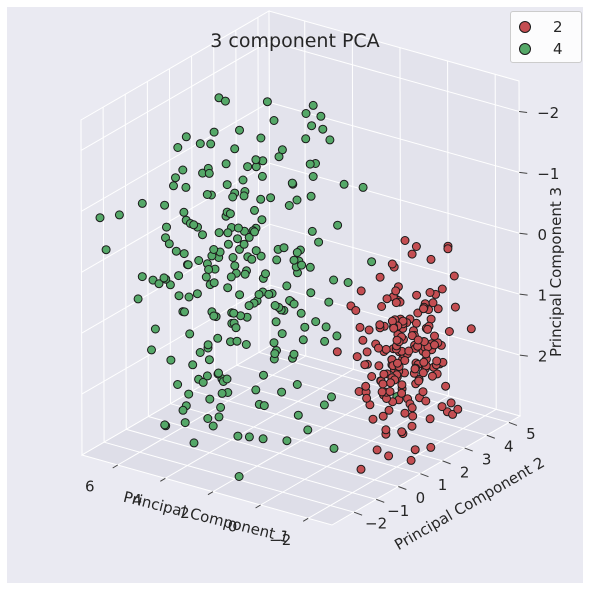 This screenshot has width=590, height=590. I want to click on y-tick-label: 5, so click(531, 434).